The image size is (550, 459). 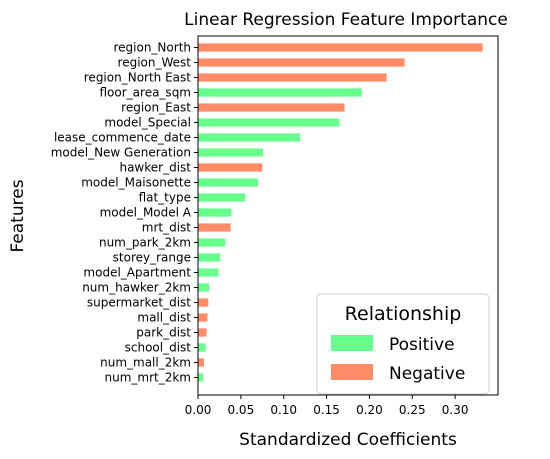 What do you see at coordinates (222, 197) in the screenshot?
I see `bar-flat-type` at bounding box center [222, 197].